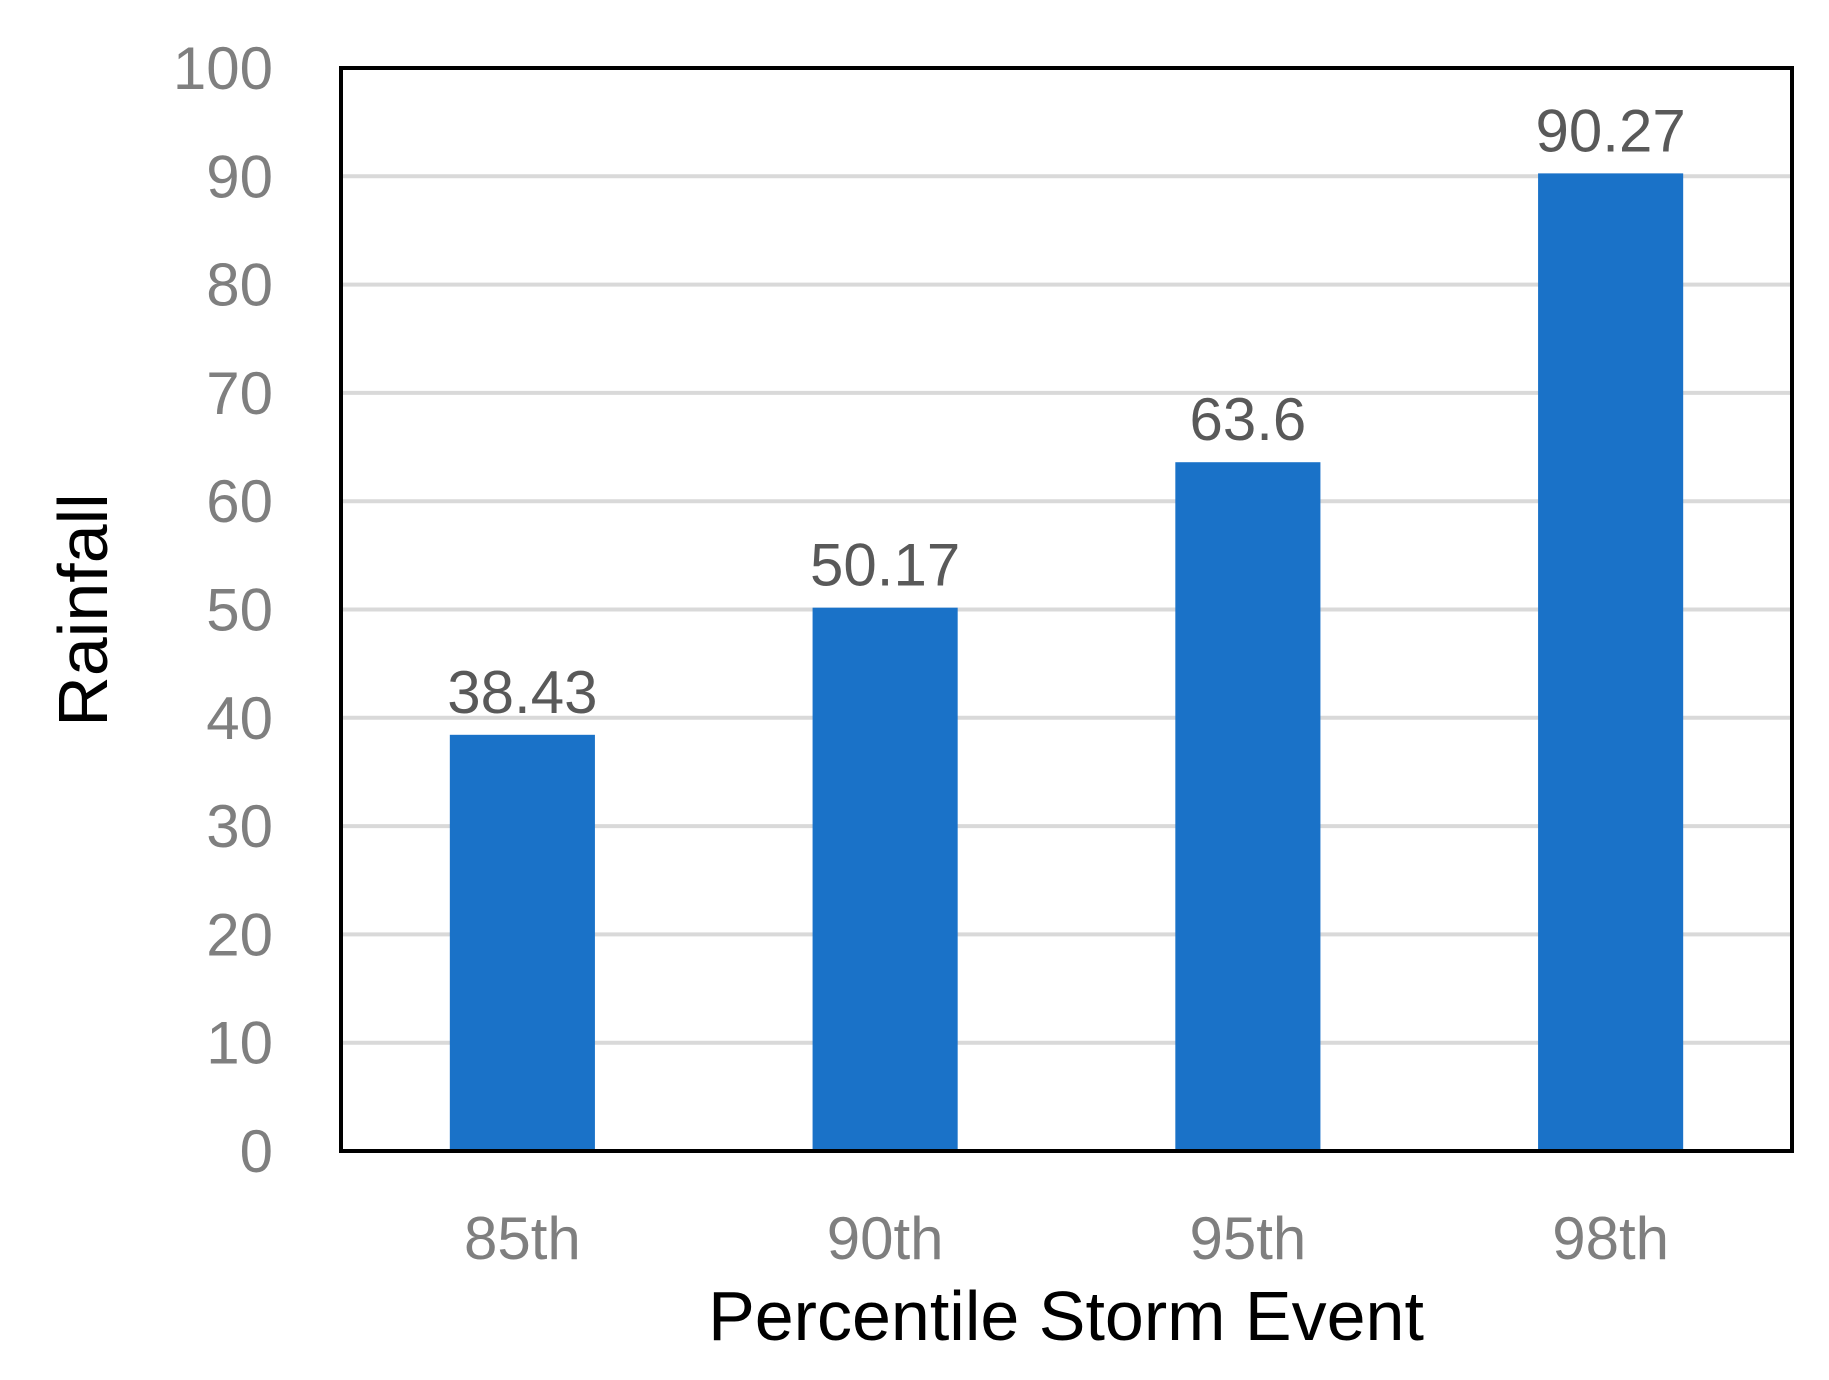 This screenshot has width=1829, height=1380. Describe the element at coordinates (1610, 1238) in the screenshot. I see `x-tick-label: 98th` at that location.